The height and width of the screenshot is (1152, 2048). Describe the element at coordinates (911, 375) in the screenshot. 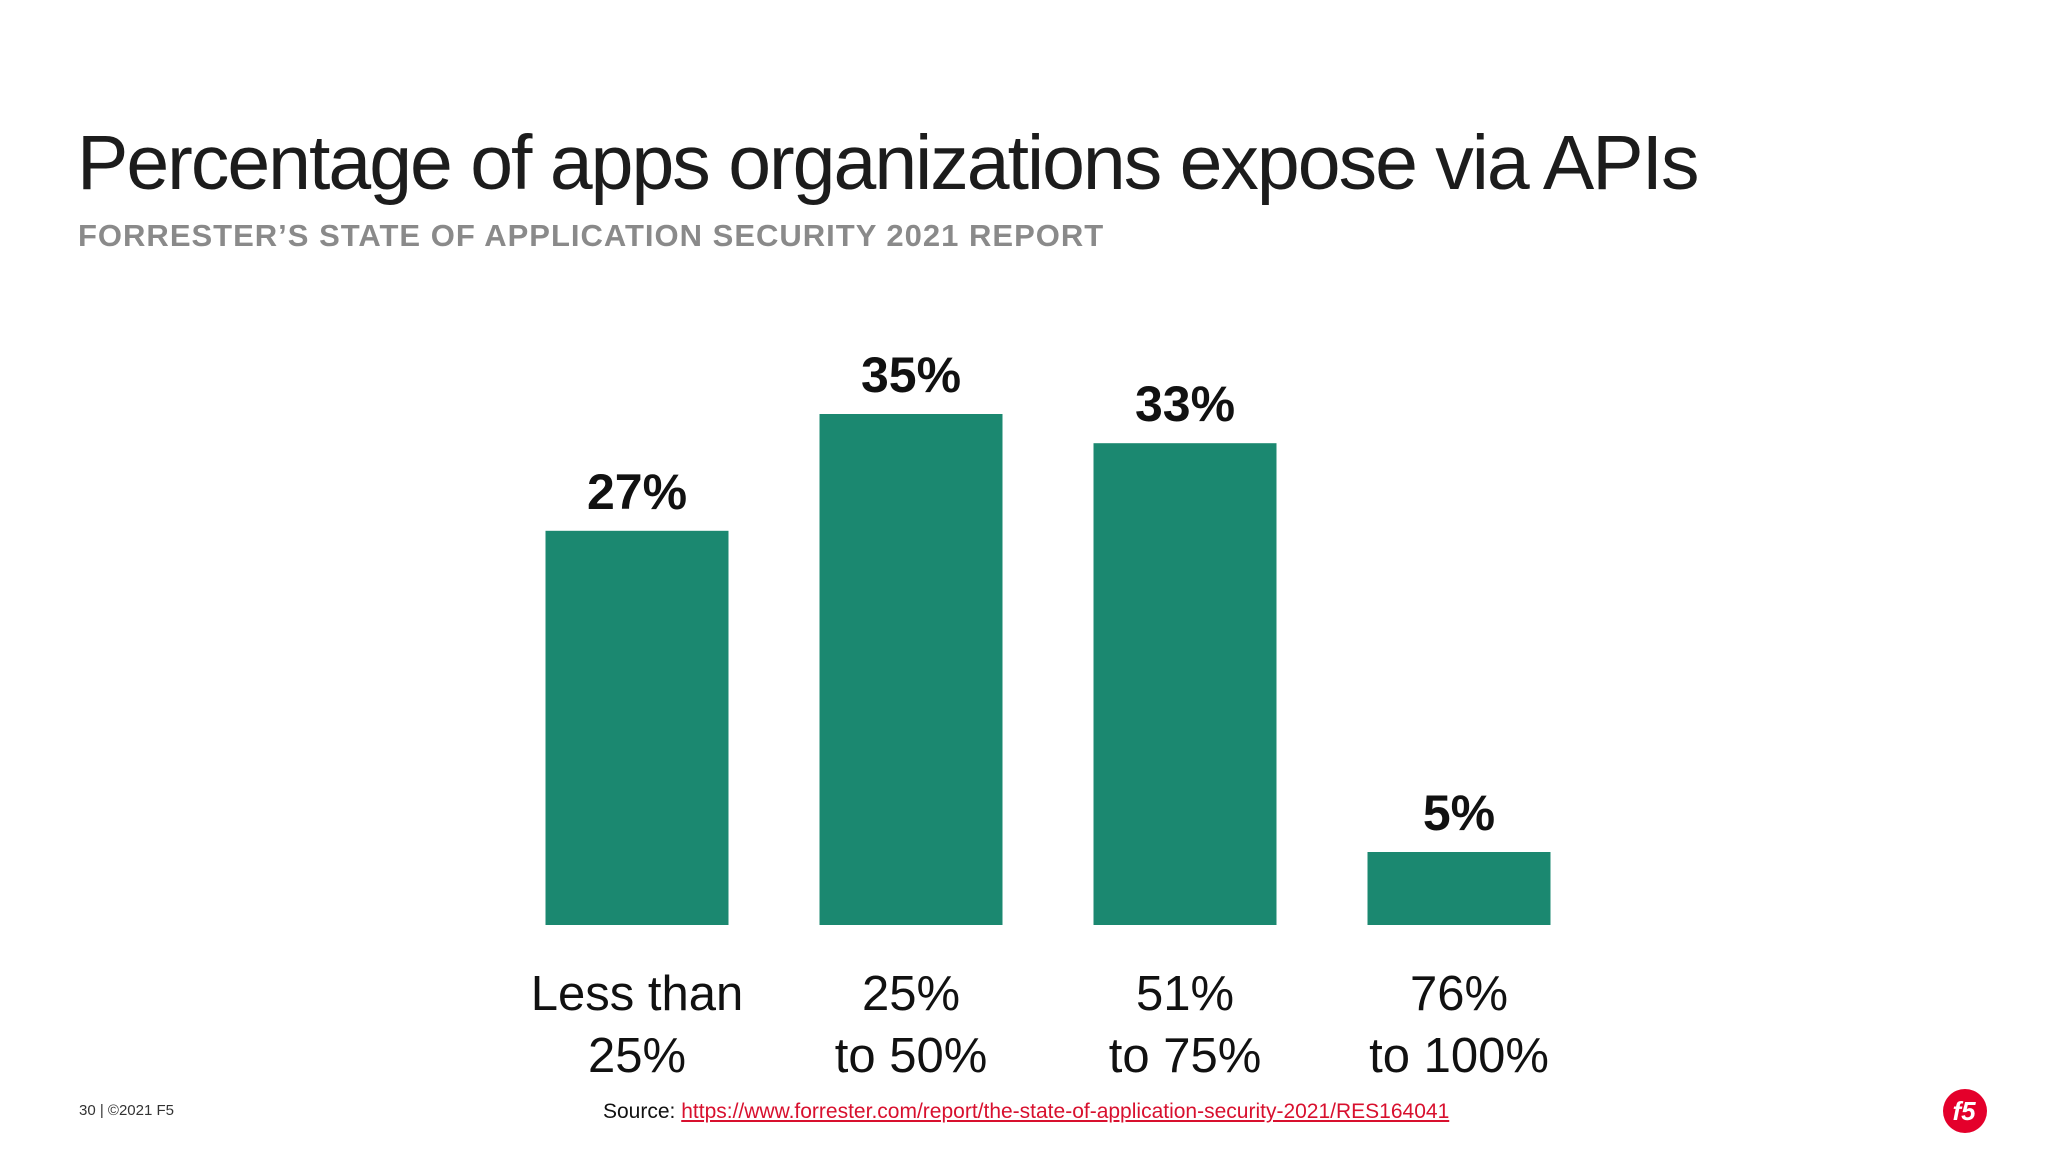

I see `bar-value-label-2: 35%` at that location.